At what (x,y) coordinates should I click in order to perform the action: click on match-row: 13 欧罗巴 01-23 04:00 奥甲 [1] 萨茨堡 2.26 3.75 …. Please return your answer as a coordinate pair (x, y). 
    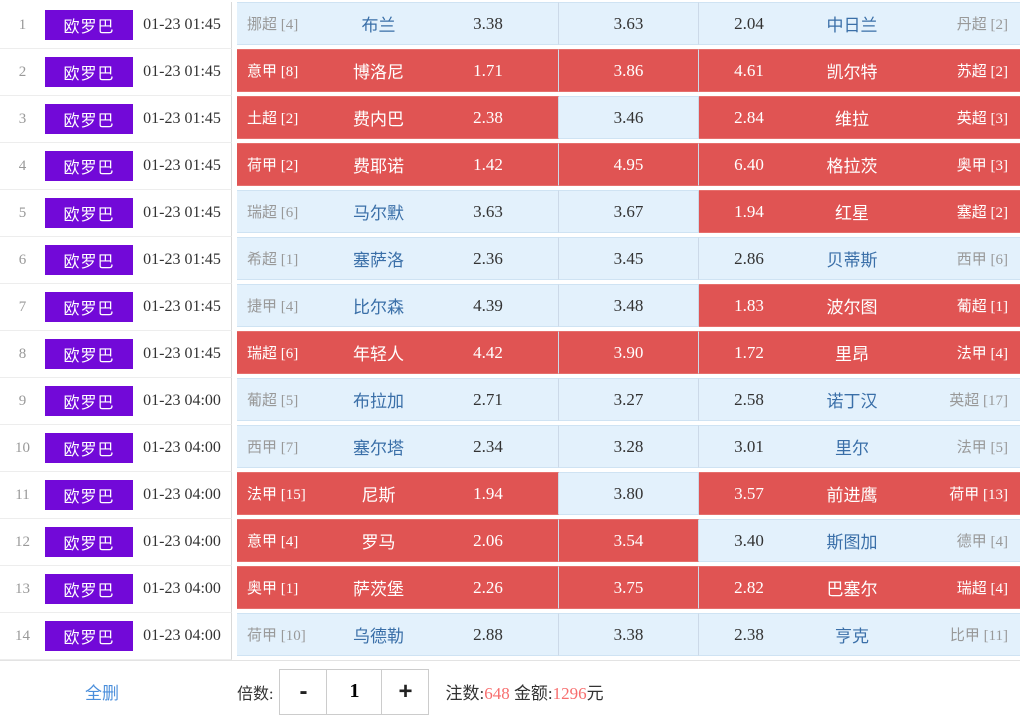
    Looking at the image, I should click on (510, 589).